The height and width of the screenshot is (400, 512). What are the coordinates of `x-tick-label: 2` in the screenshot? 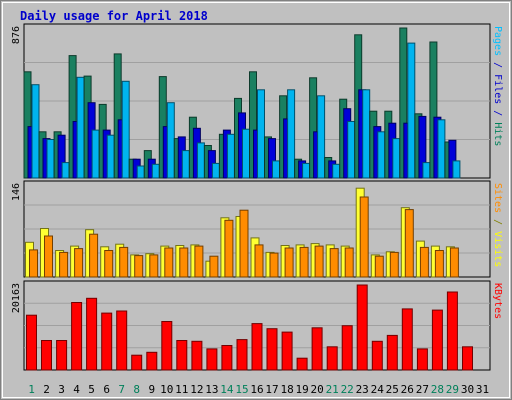 It's located at (46, 389).